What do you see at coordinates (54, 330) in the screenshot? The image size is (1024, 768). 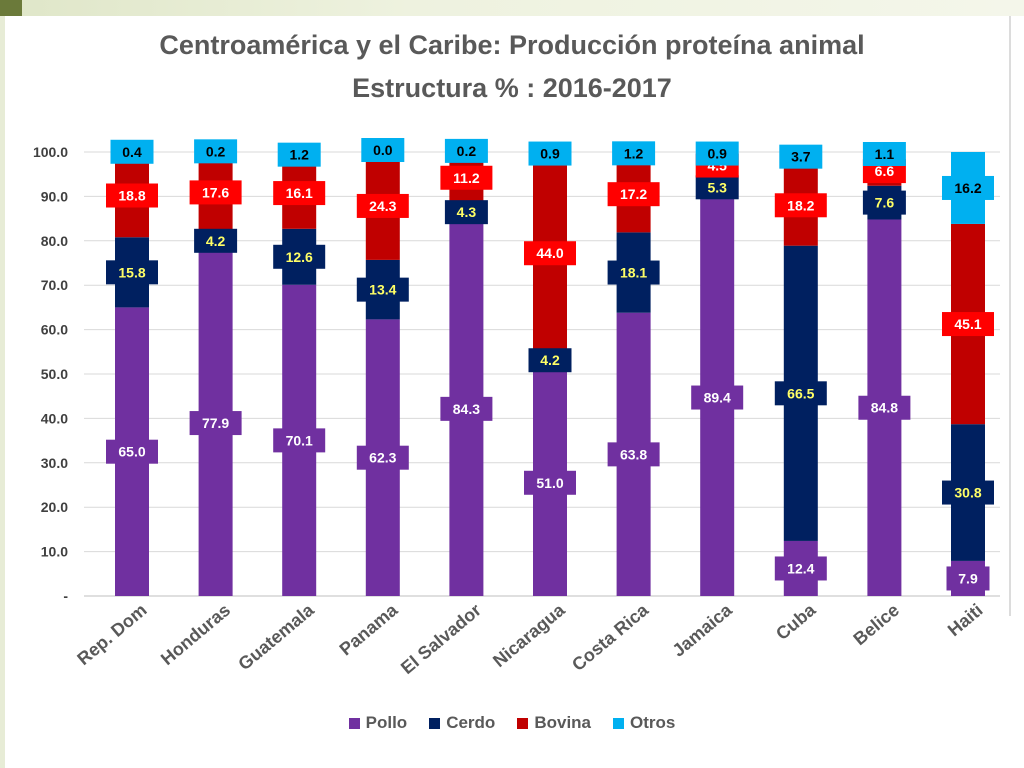 I see `y-tick-label: 60.0` at bounding box center [54, 330].